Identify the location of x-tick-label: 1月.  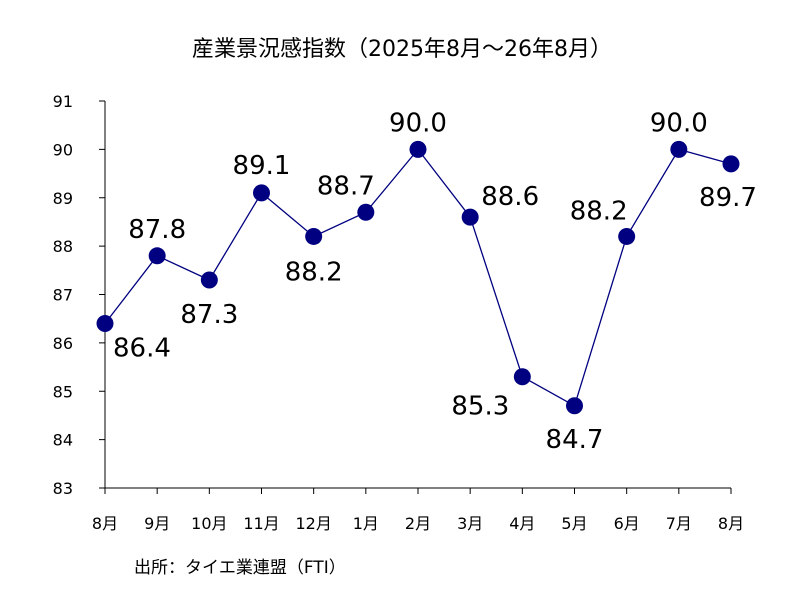
(366, 523).